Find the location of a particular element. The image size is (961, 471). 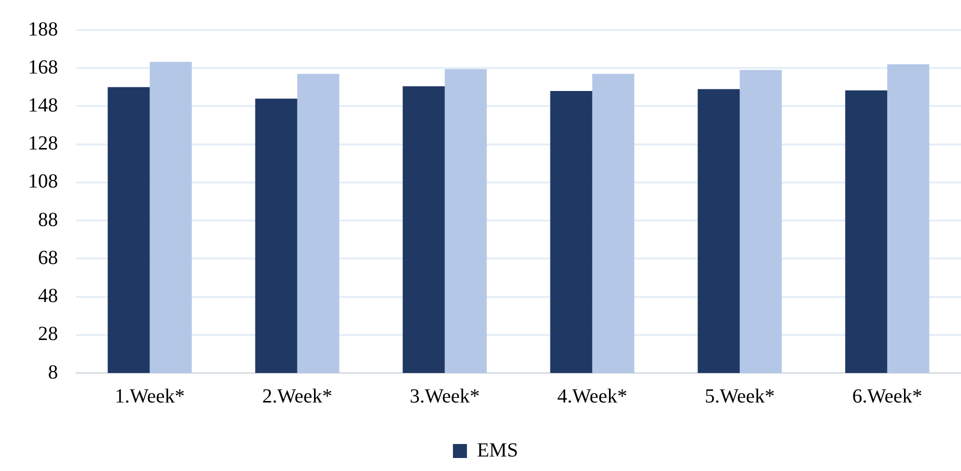

y-tick-label: 168 is located at coordinates (43, 67).